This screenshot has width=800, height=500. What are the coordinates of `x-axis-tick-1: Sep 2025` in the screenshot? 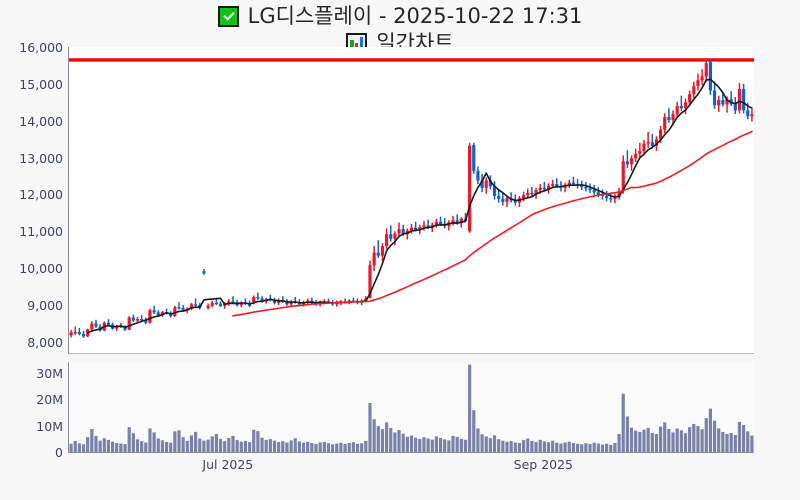 It's located at (543, 464).